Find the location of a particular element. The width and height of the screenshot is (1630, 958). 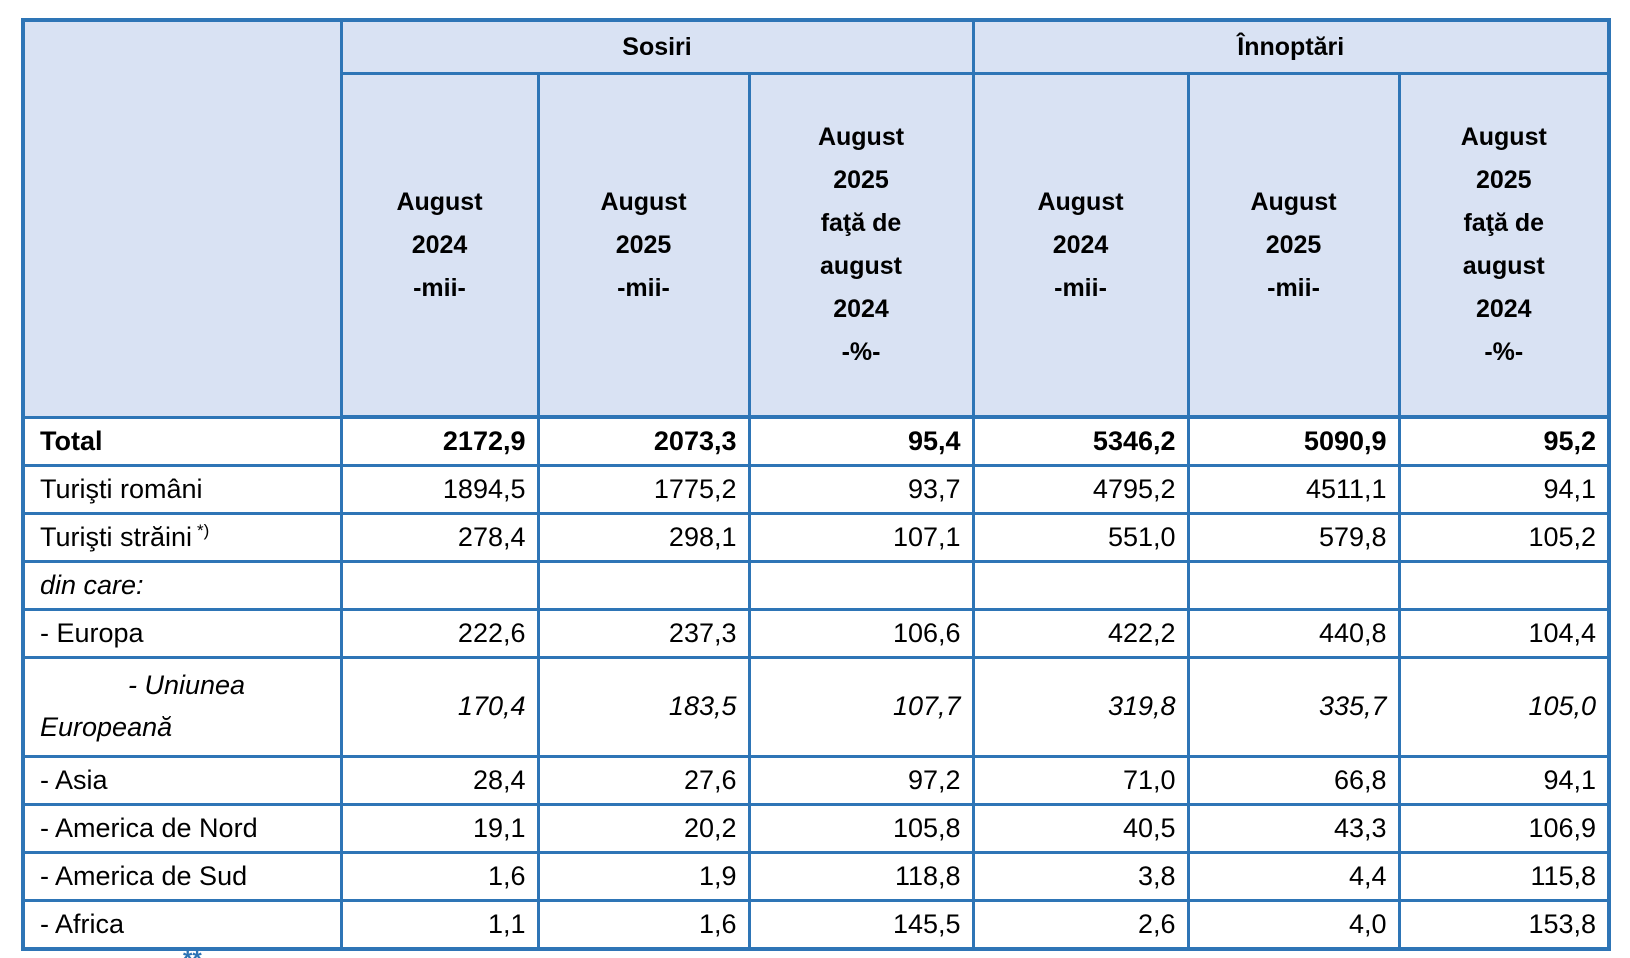

group-header-sosiri: Sosiri is located at coordinates (657, 46).